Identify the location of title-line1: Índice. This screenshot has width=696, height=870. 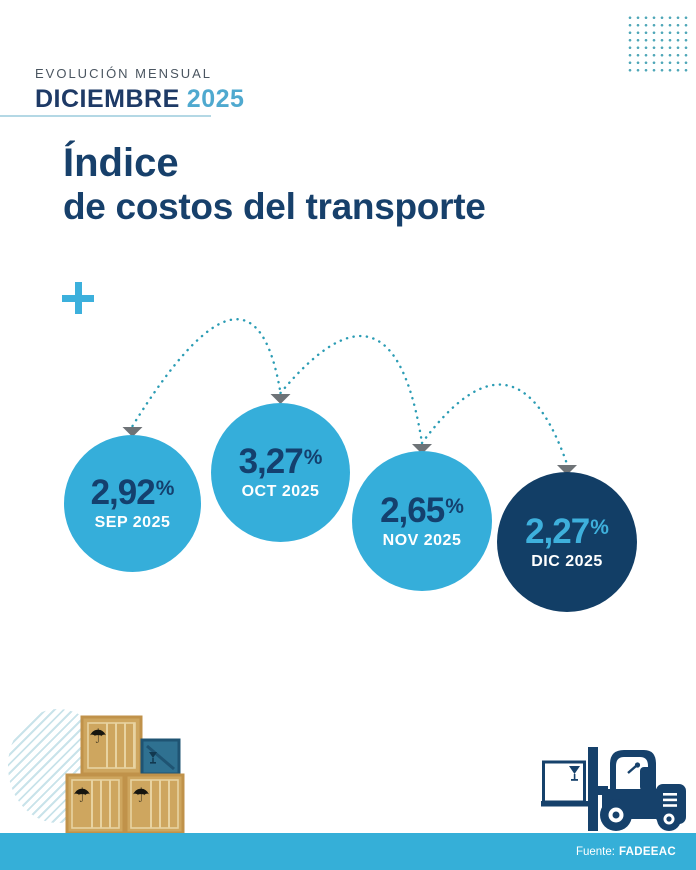
(121, 163).